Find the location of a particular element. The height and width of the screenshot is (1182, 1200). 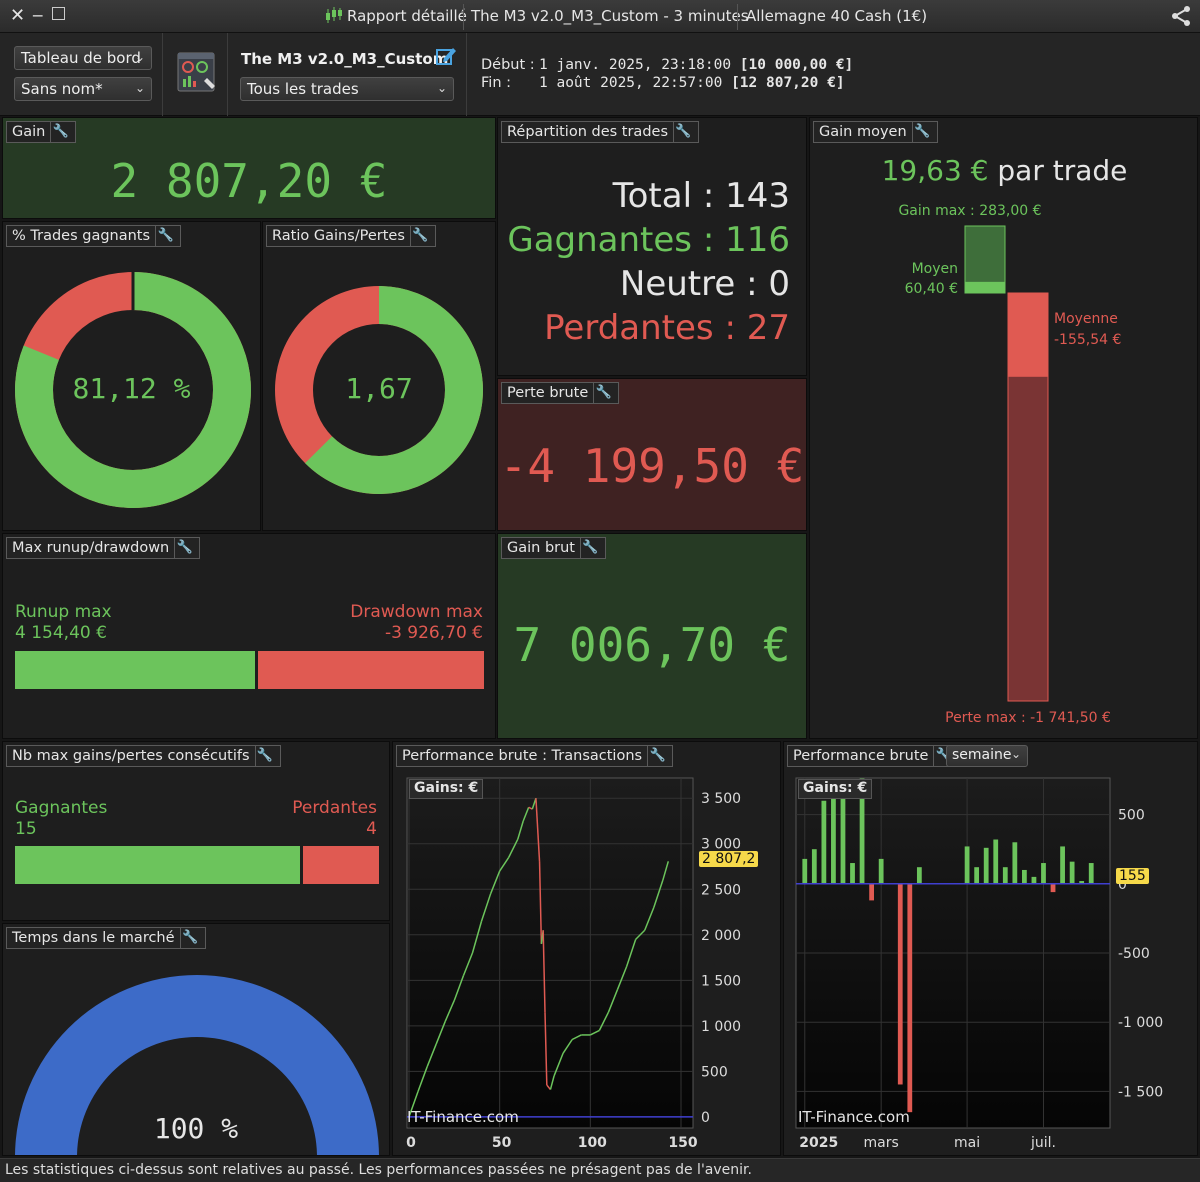

y-tick-label: 2 500 is located at coordinates (721, 890).